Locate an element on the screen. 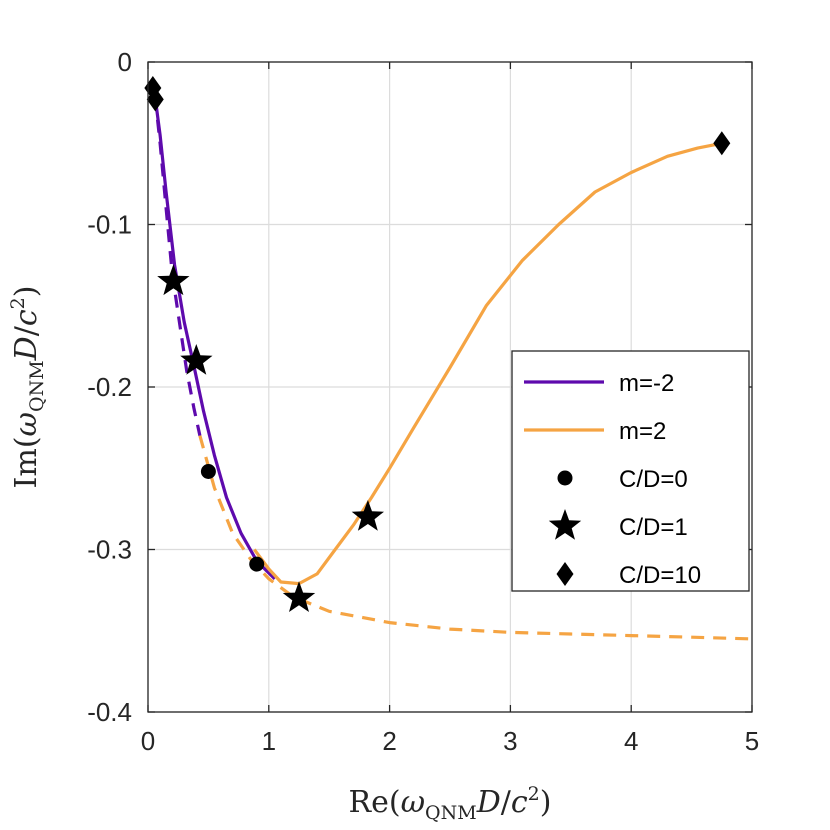 This screenshot has width=830, height=830. legend-label: m=2 is located at coordinates (642, 431).